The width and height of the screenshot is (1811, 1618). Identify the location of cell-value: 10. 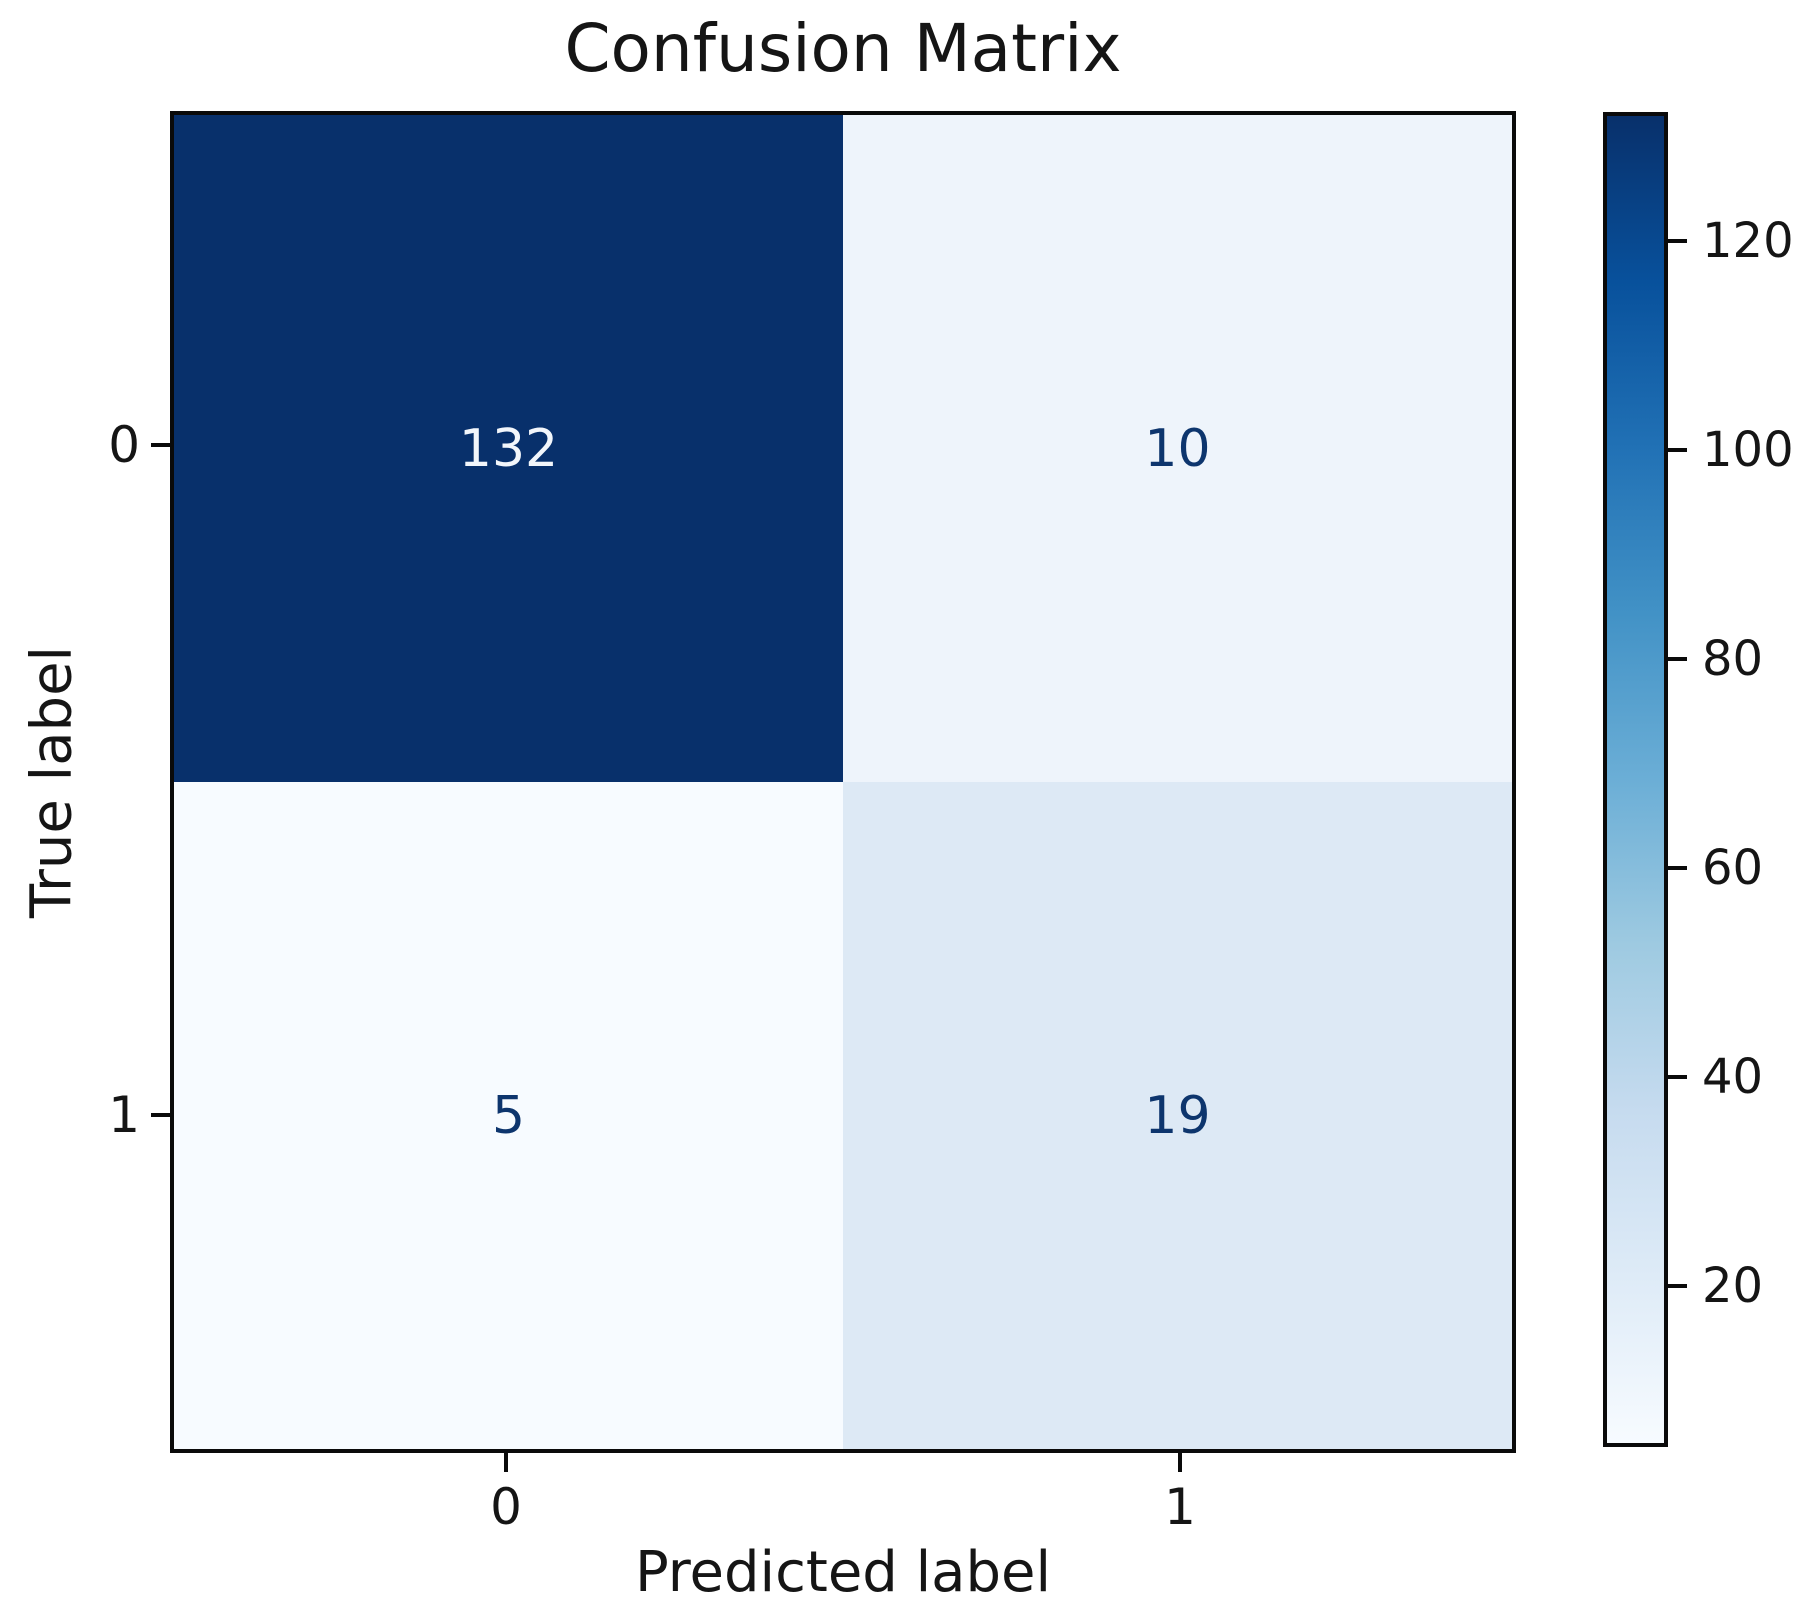
(1177, 448).